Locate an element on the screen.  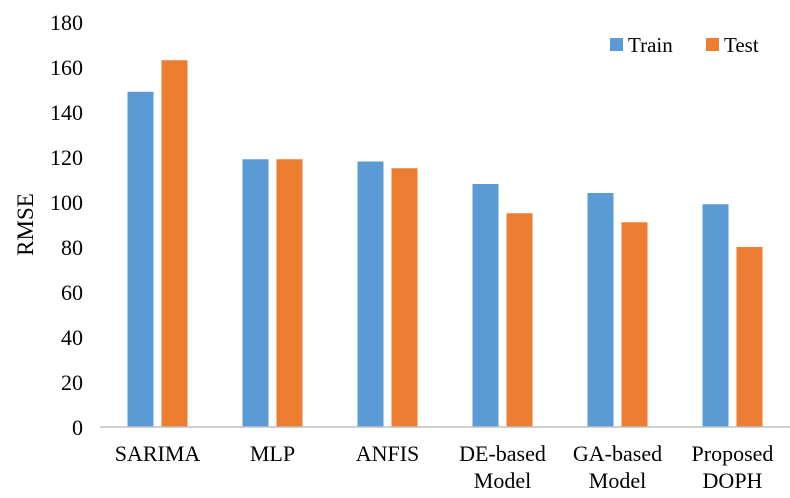
y-tick-label: 100 is located at coordinates (66, 202).